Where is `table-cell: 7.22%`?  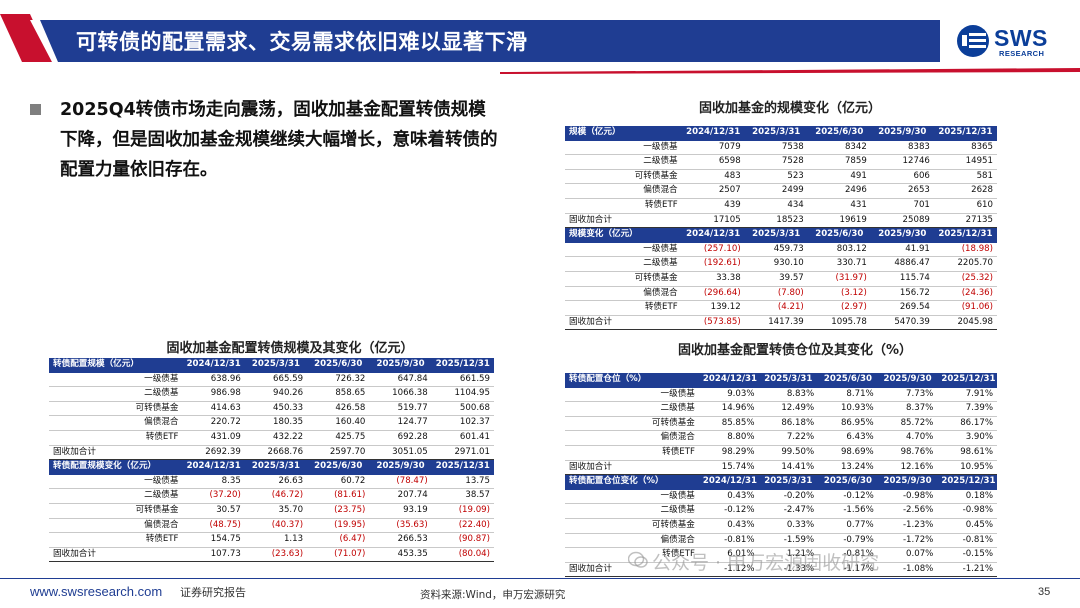 table-cell: 7.22% is located at coordinates (788, 438).